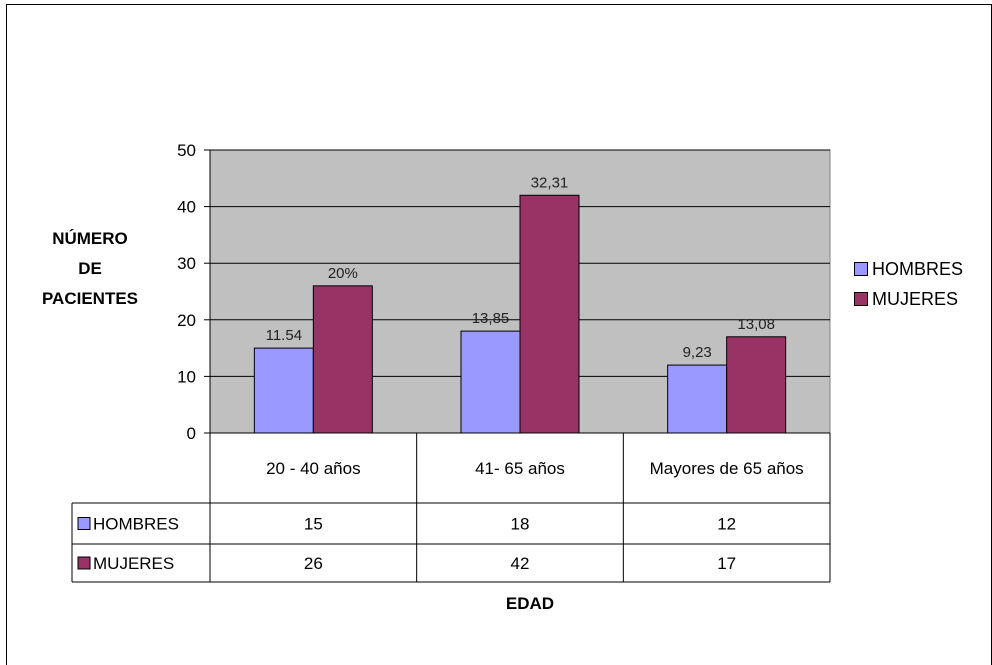  I want to click on legend: HOMBRES MUJERES, so click(908, 284).